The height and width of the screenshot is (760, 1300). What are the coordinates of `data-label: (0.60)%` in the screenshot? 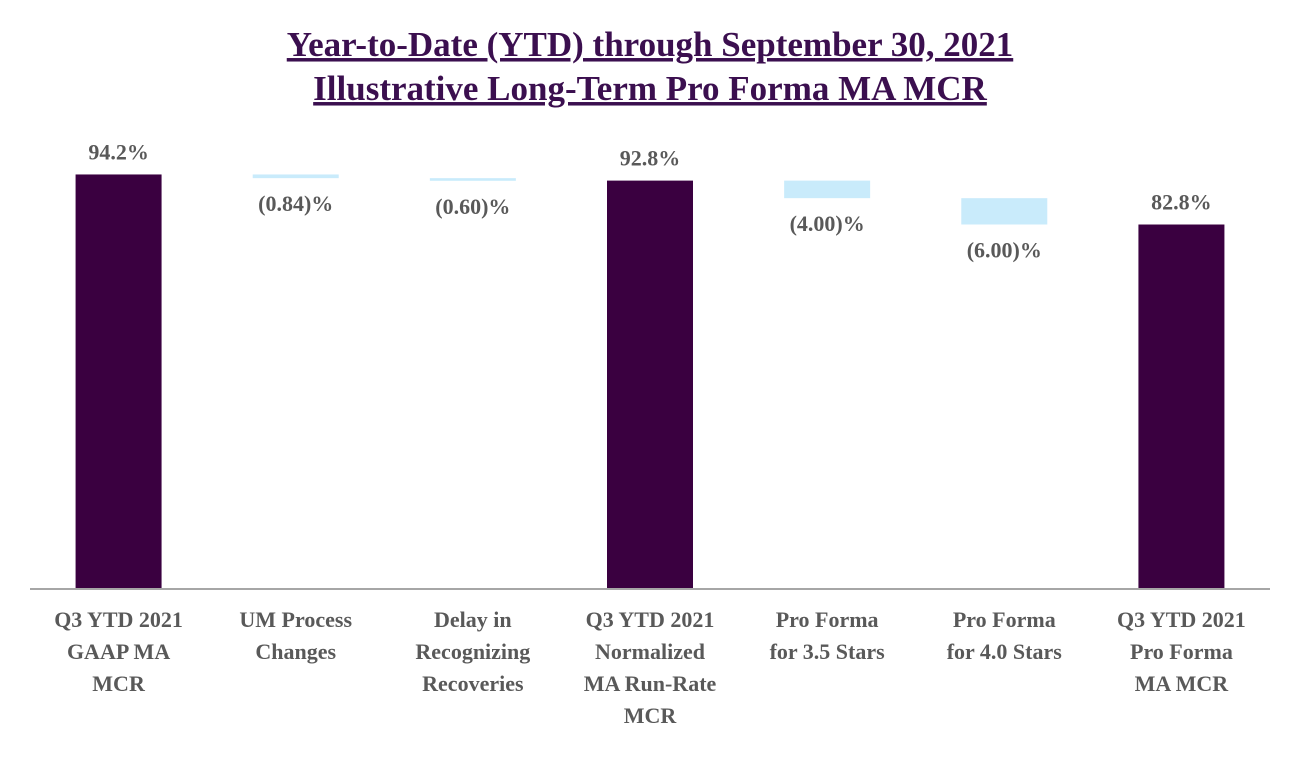 It's located at (472, 206).